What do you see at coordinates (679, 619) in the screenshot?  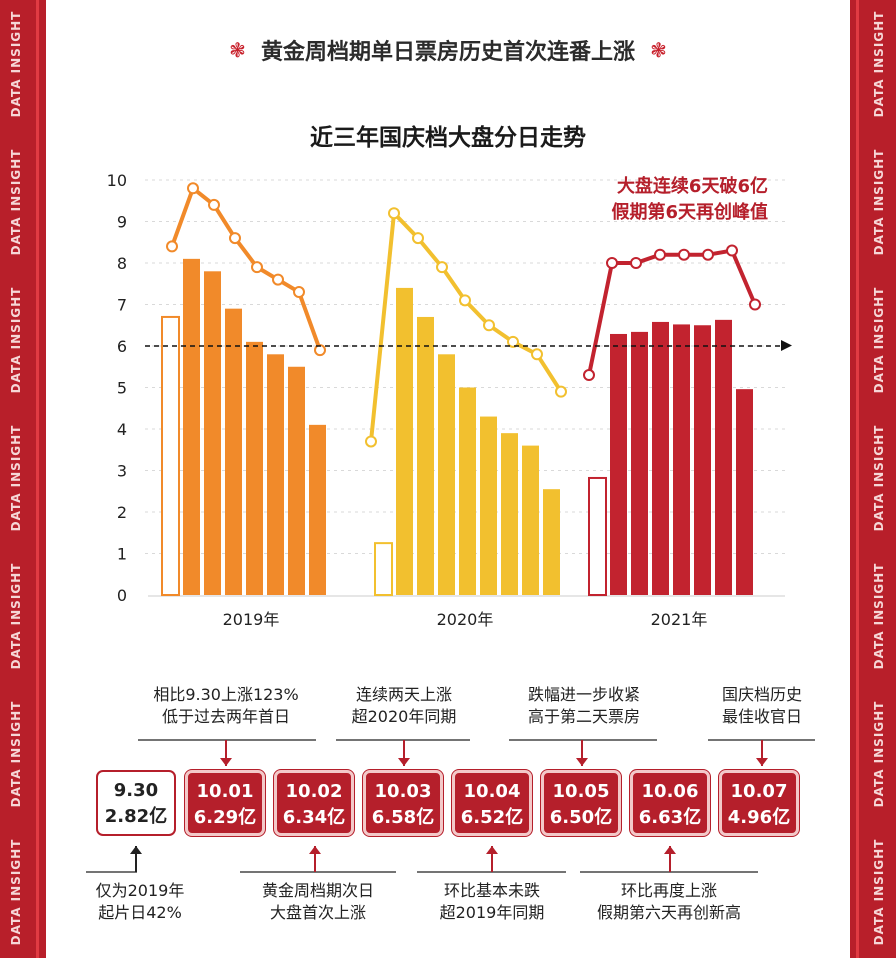 I see `x-group-label: 2021年` at bounding box center [679, 619].